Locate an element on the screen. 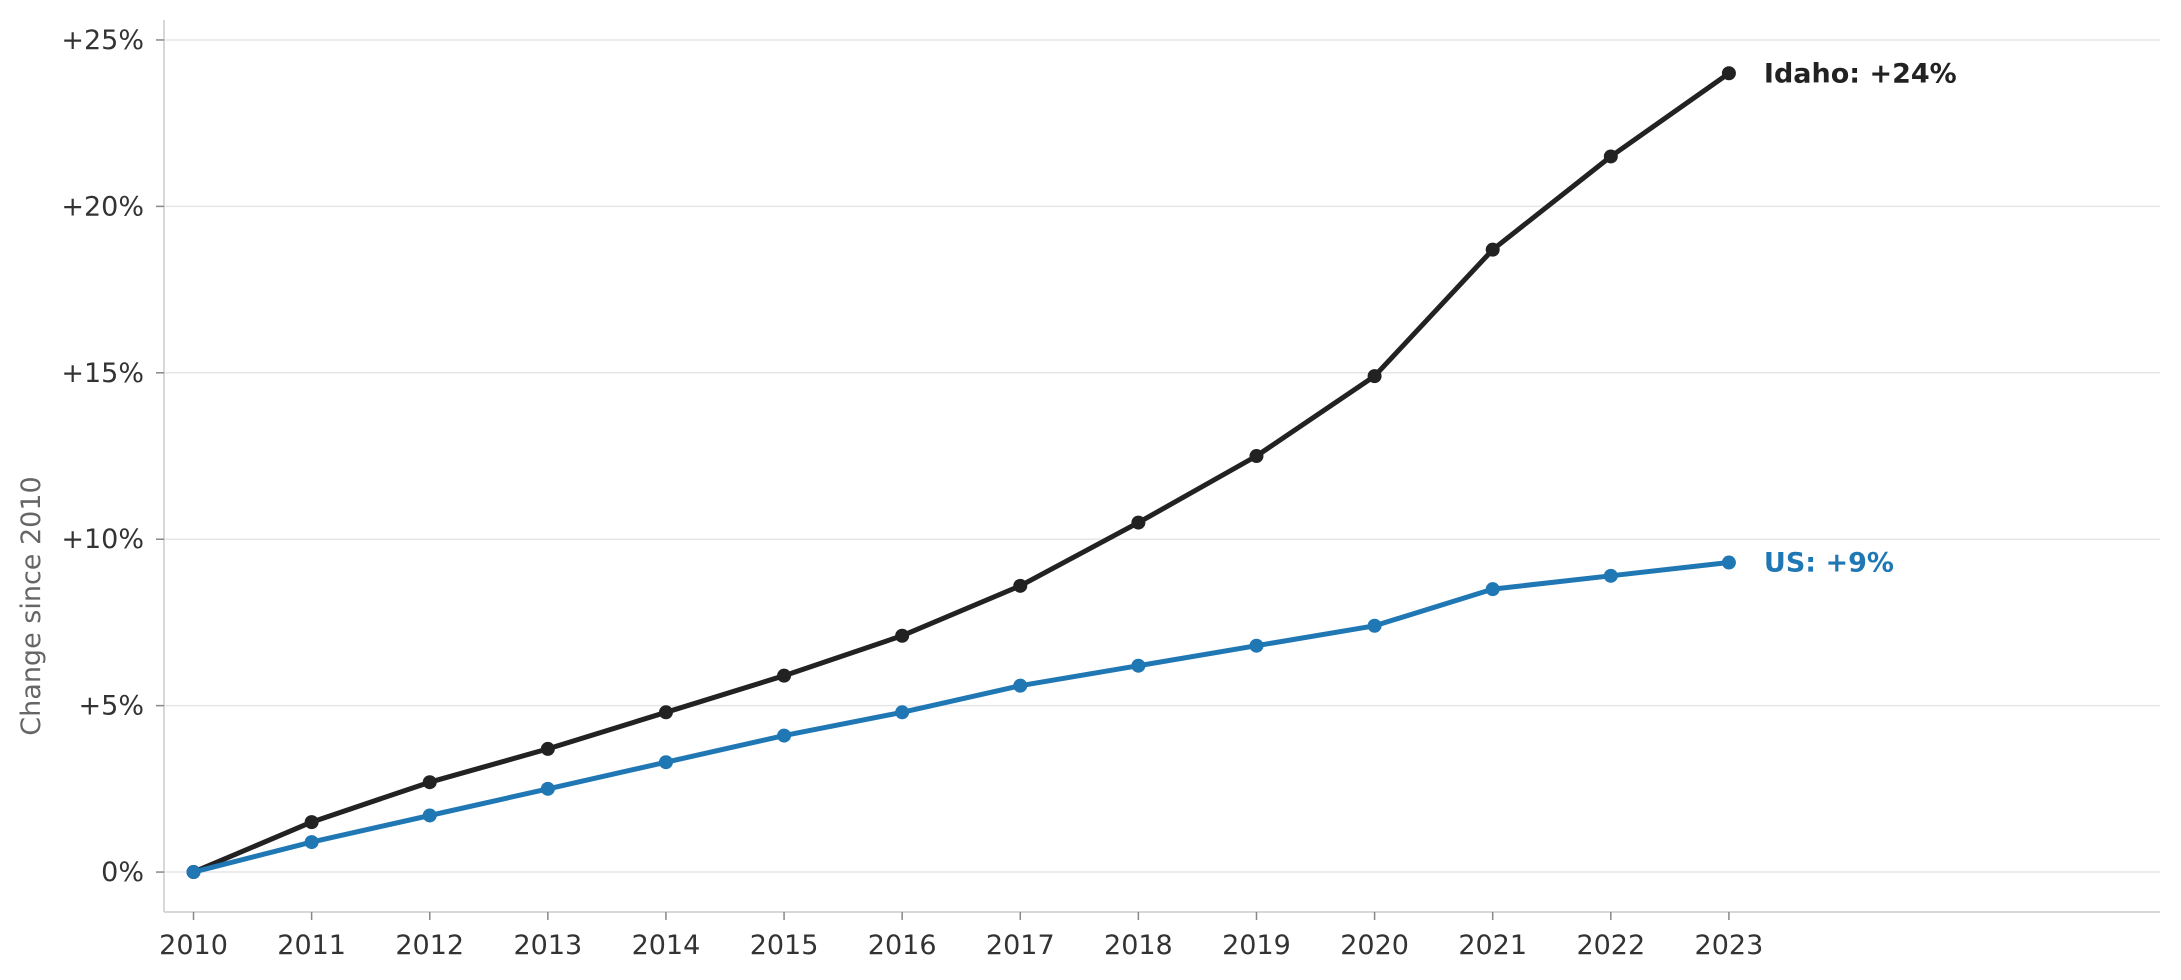  x-tick-label: 2013 is located at coordinates (547, 945).